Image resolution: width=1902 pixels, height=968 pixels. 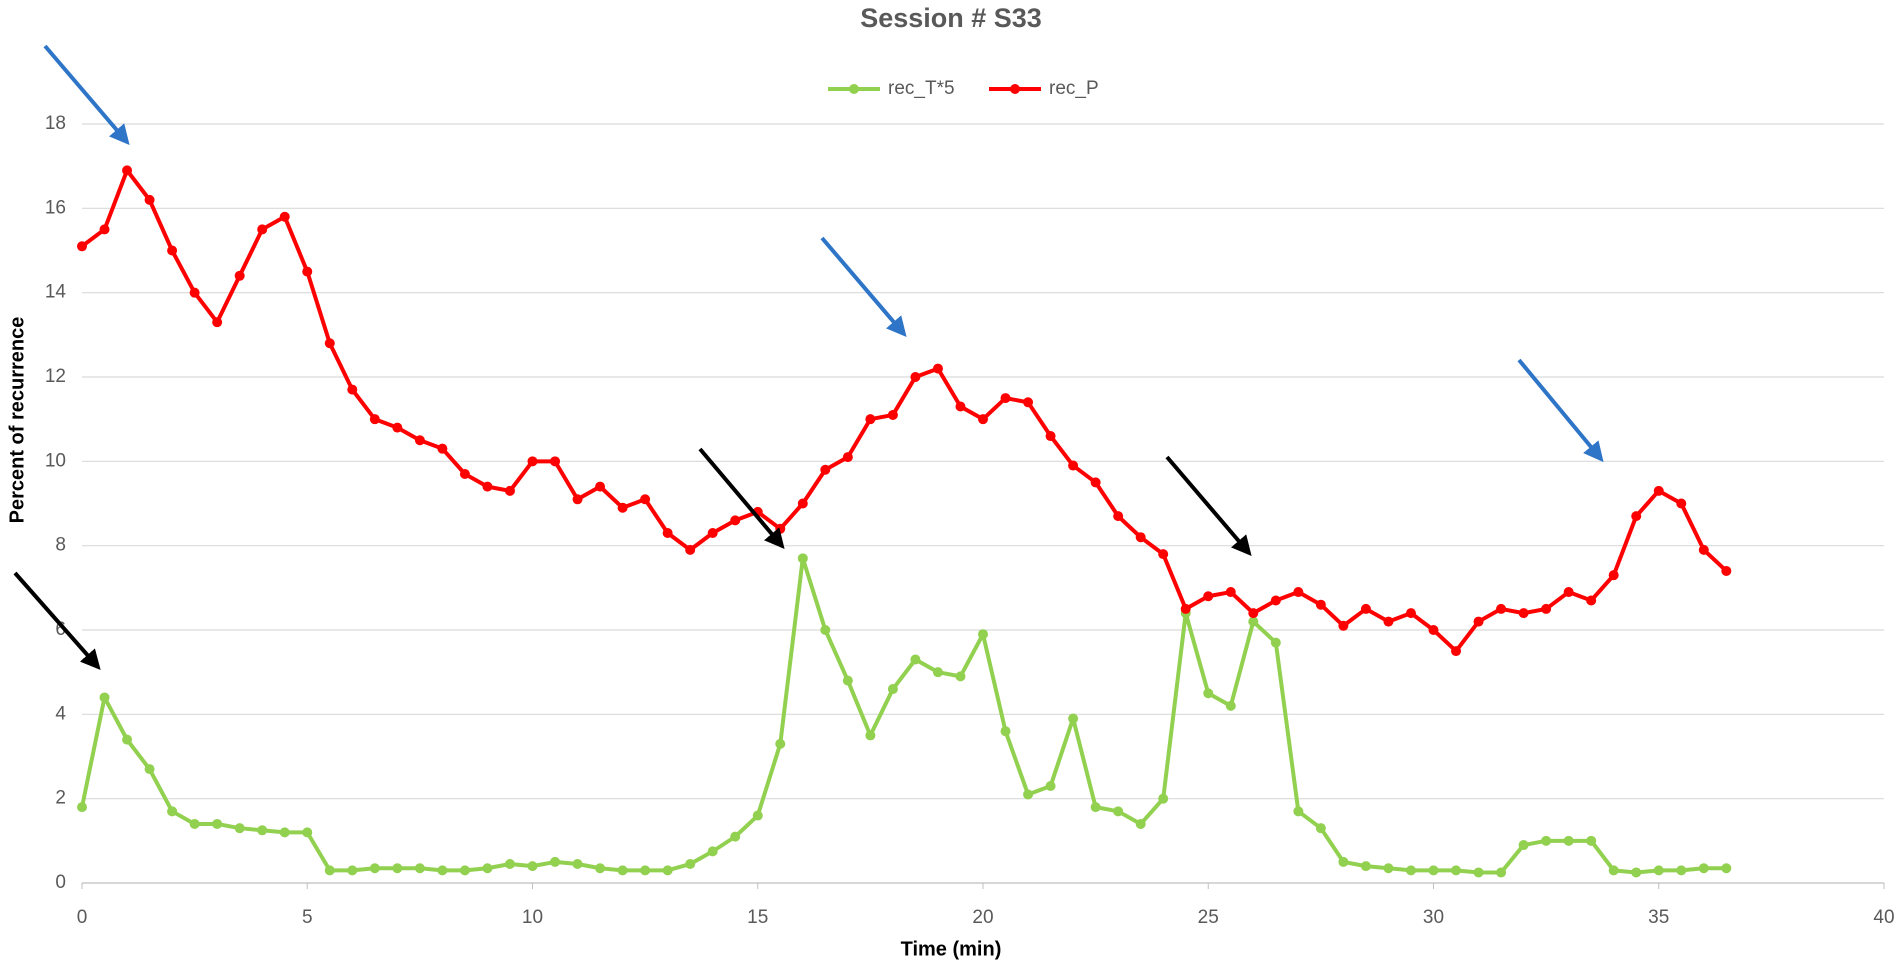 I want to click on x-tick-label: 0, so click(x=82, y=917).